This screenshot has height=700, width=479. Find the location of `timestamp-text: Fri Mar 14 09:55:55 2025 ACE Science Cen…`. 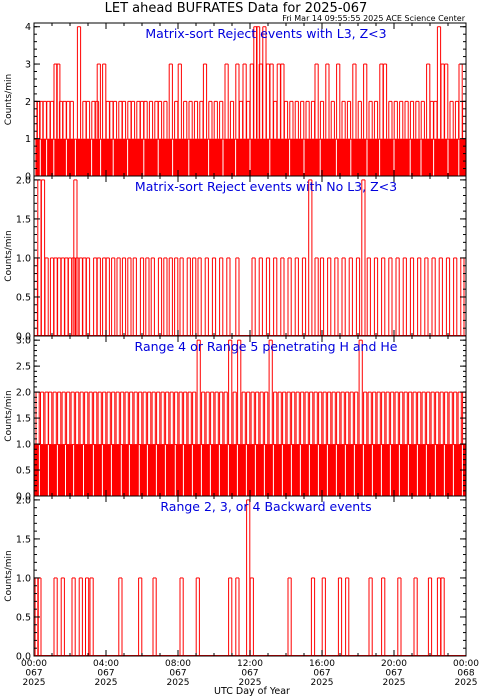

timestamp-text: Fri Mar 14 09:55:55 2025 ACE Science Cen… is located at coordinates (374, 18).